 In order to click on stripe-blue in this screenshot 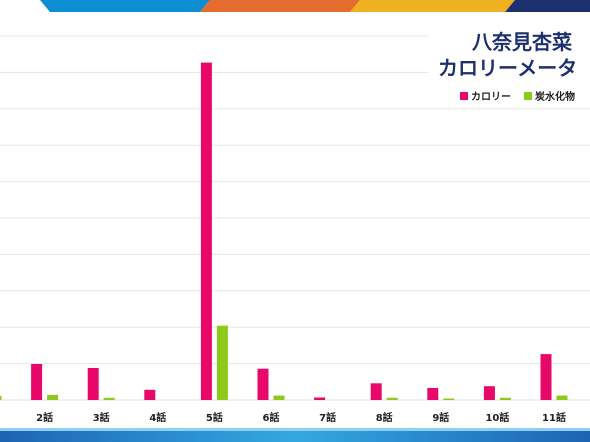, I will do `click(125, 6)`.